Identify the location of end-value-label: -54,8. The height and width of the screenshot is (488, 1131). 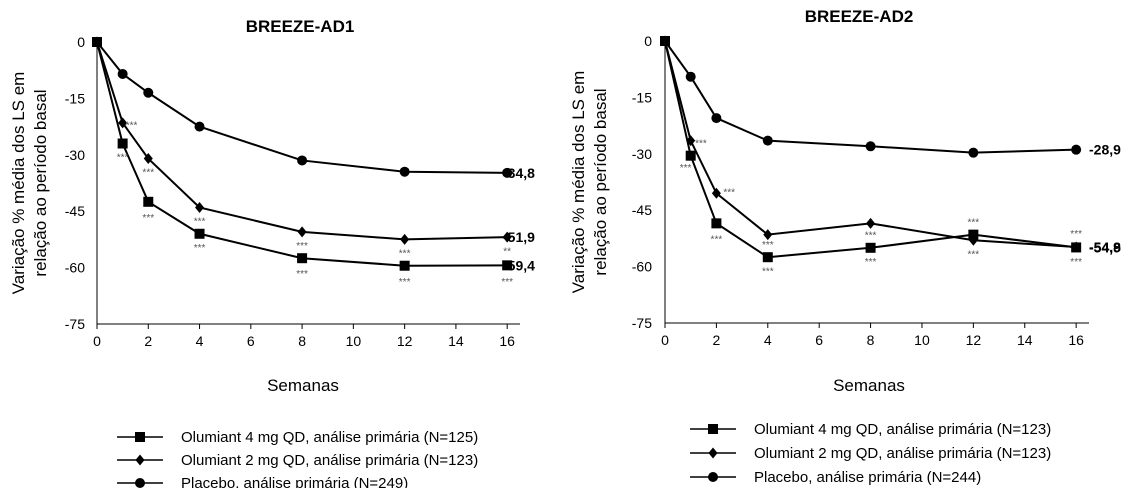
(1105, 247).